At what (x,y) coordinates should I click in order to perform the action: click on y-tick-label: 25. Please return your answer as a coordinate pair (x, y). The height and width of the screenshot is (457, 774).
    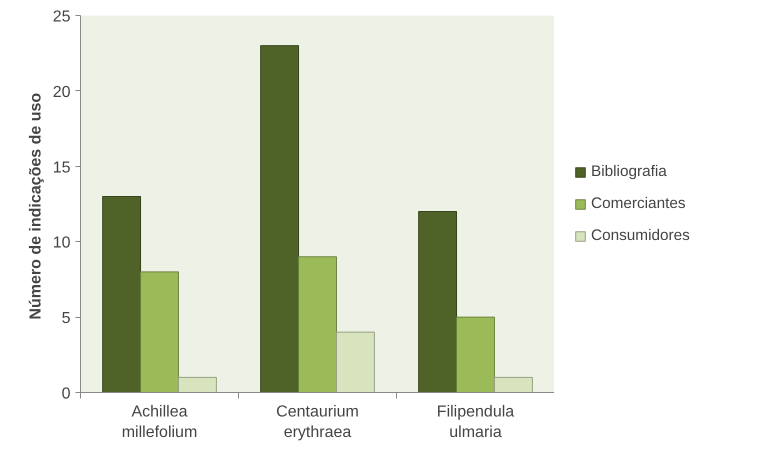
    Looking at the image, I should click on (61, 17).